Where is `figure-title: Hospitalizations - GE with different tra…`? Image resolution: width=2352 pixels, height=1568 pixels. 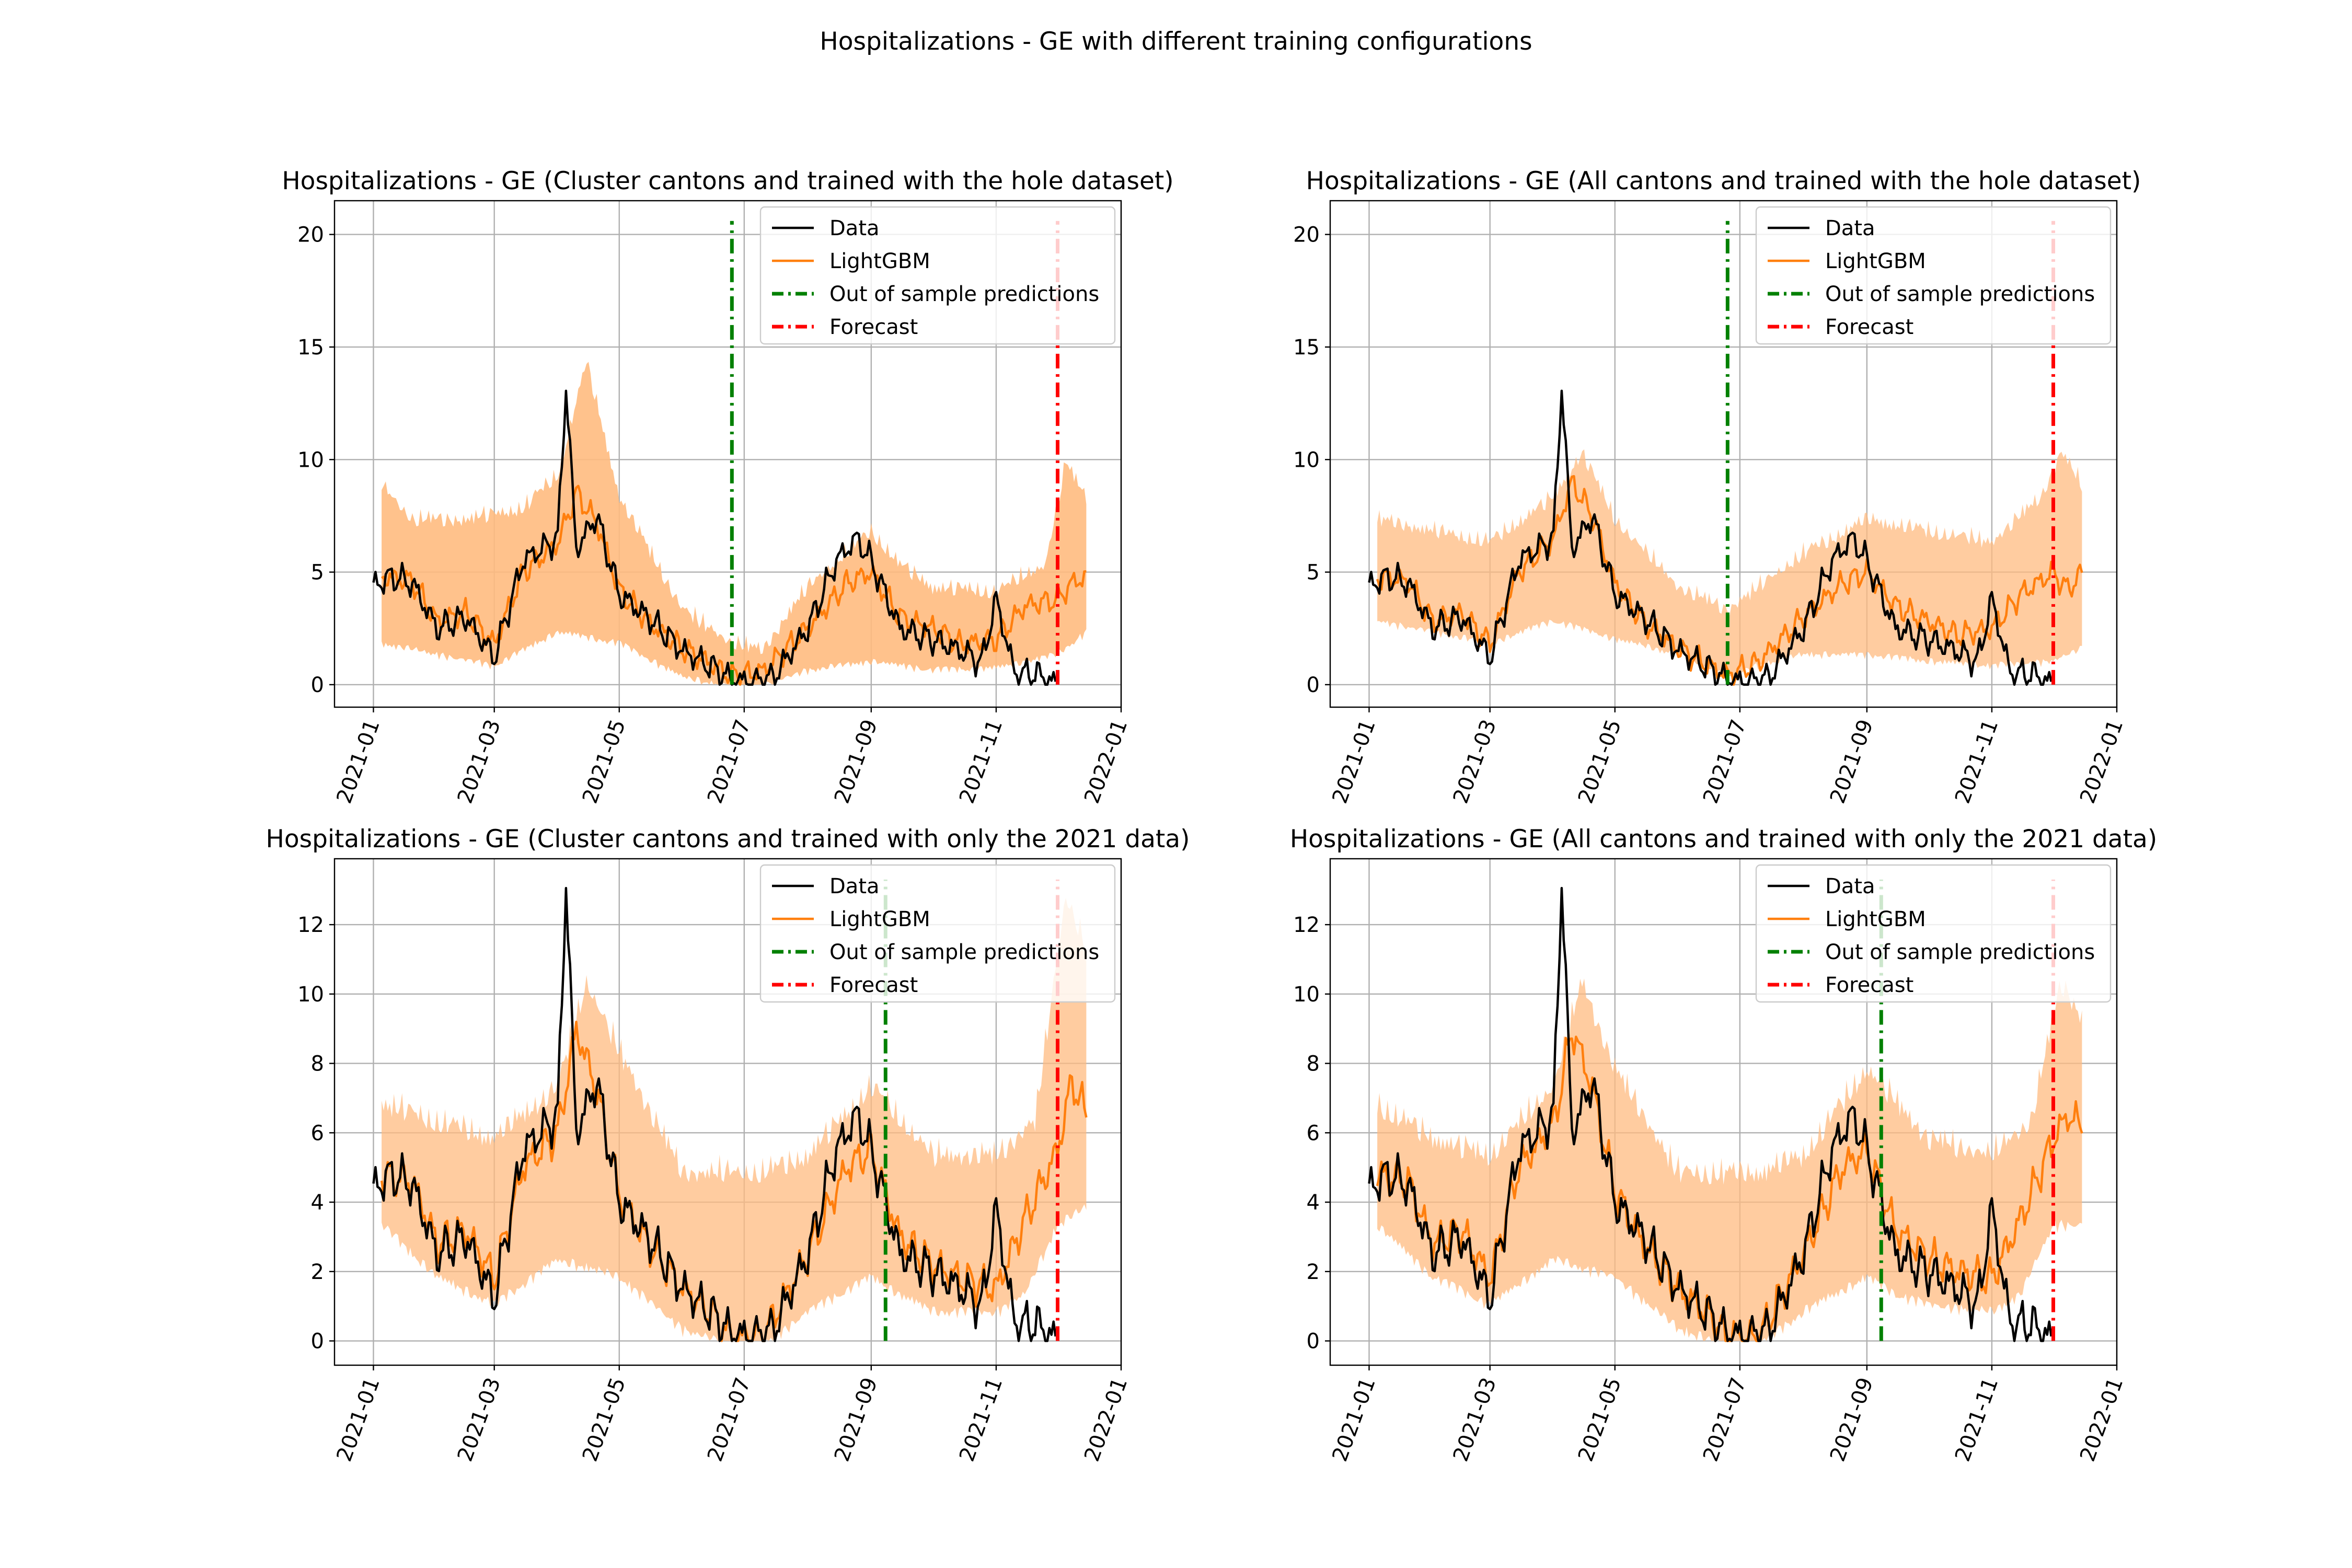
figure-title: Hospitalizations - GE with different tra… is located at coordinates (1176, 41).